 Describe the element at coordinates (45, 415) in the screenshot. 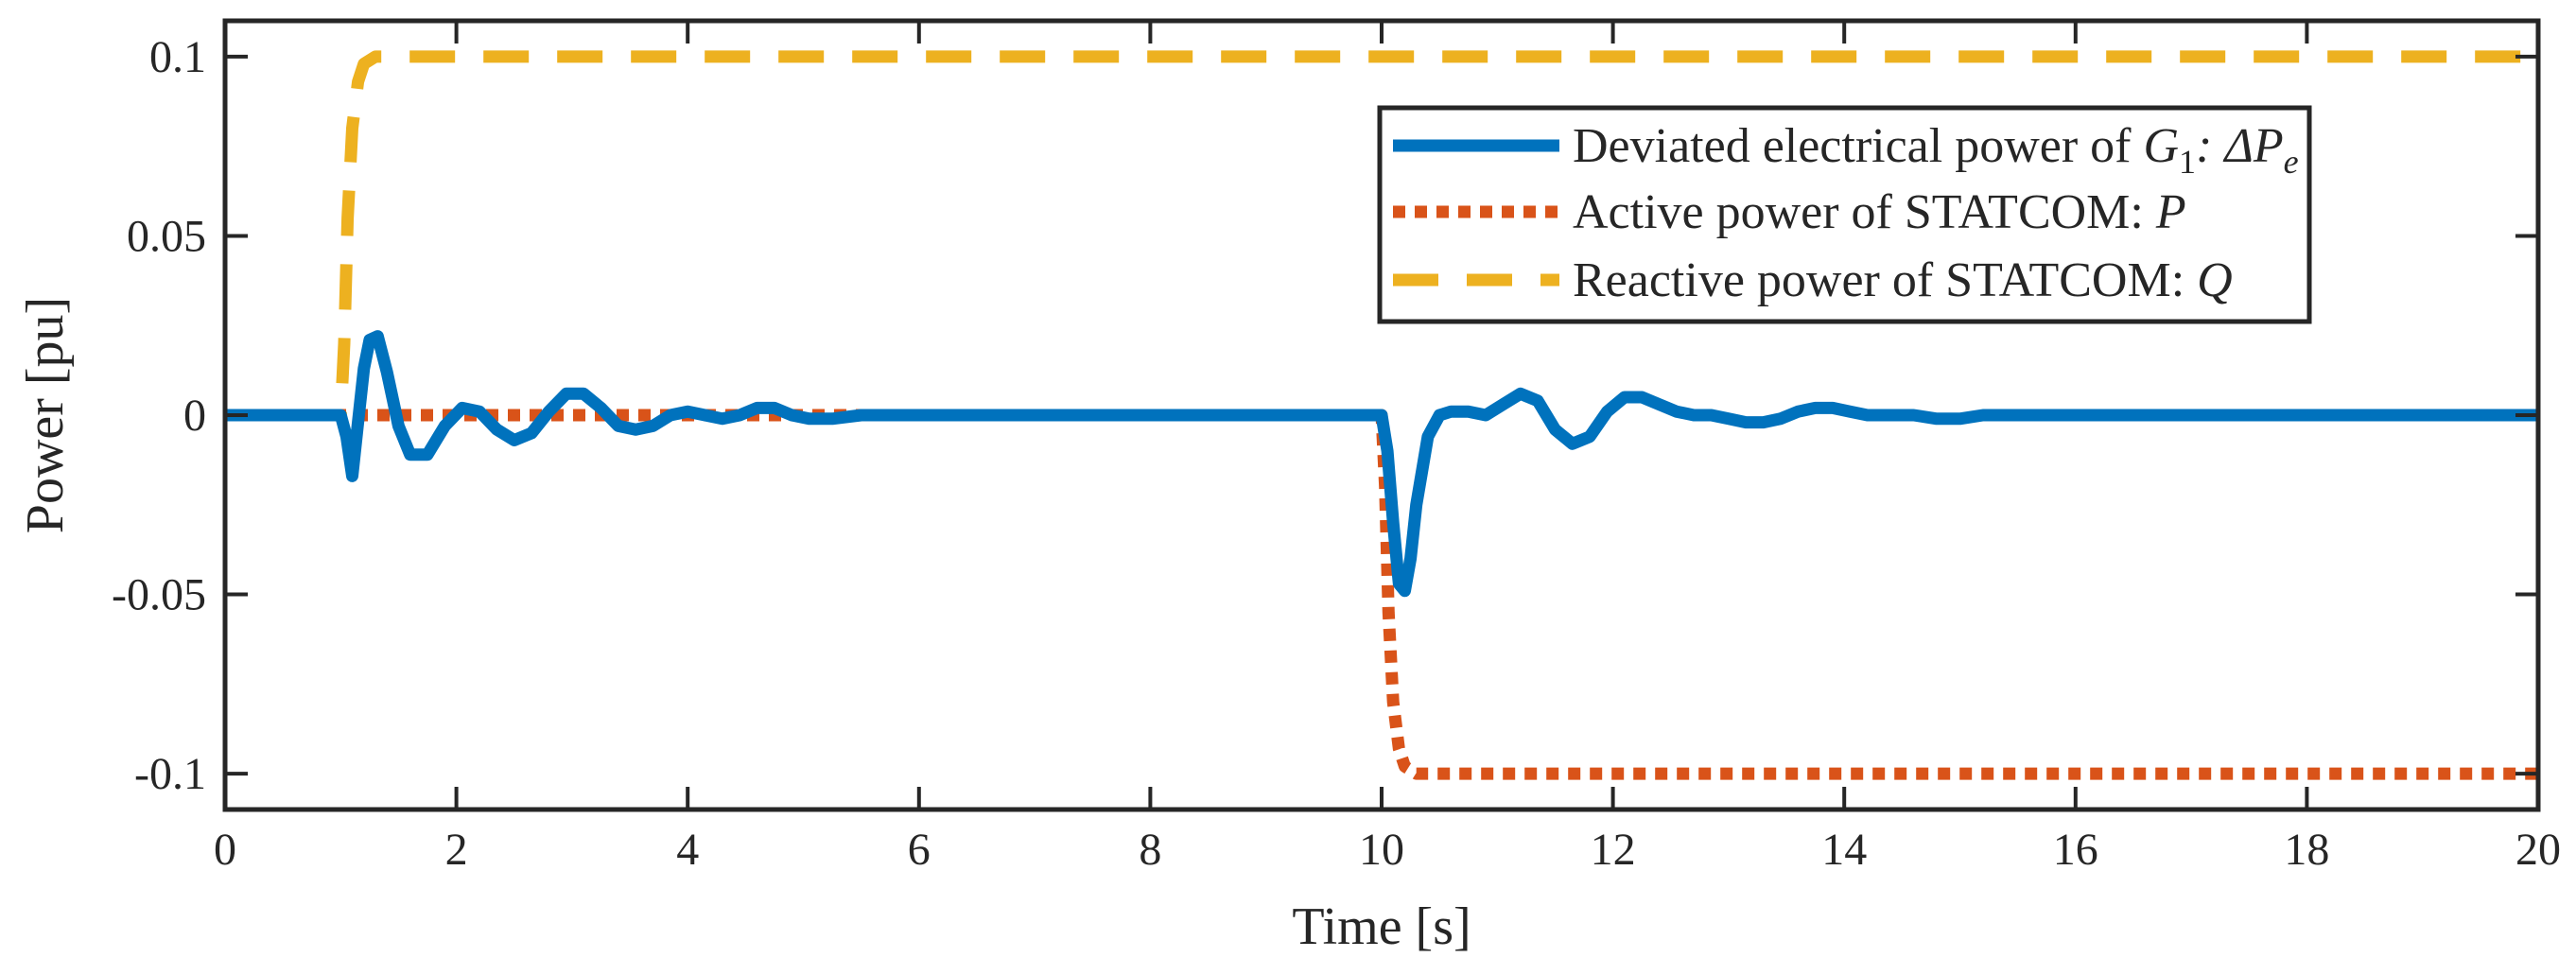

I see `y-axis-title: Power [pu]` at that location.